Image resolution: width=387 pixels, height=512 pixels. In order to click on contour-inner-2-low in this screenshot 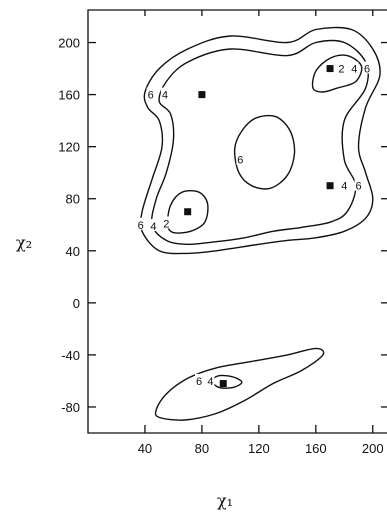, I will do `click(187, 211)`.